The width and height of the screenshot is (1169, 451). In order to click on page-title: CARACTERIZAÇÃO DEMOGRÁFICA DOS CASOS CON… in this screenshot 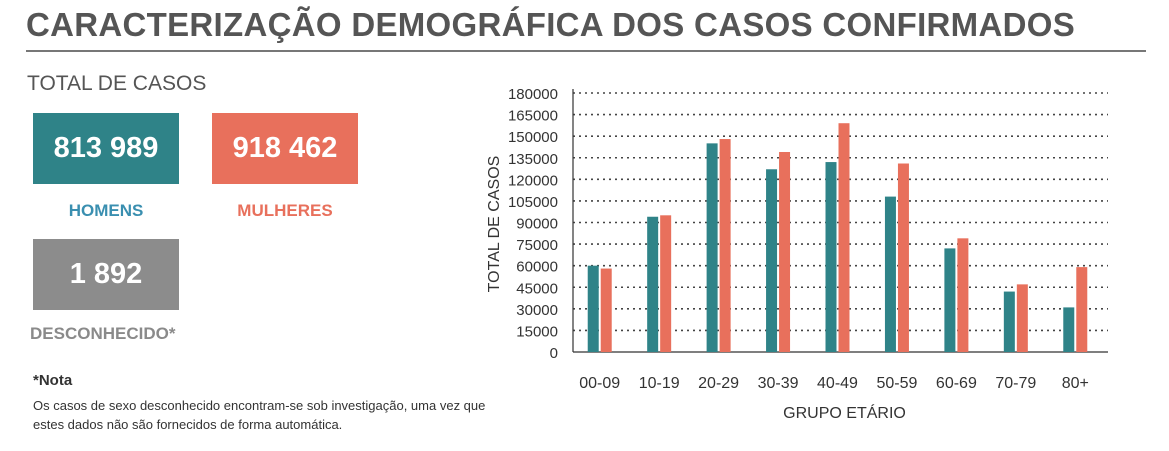, I will do `click(551, 24)`.